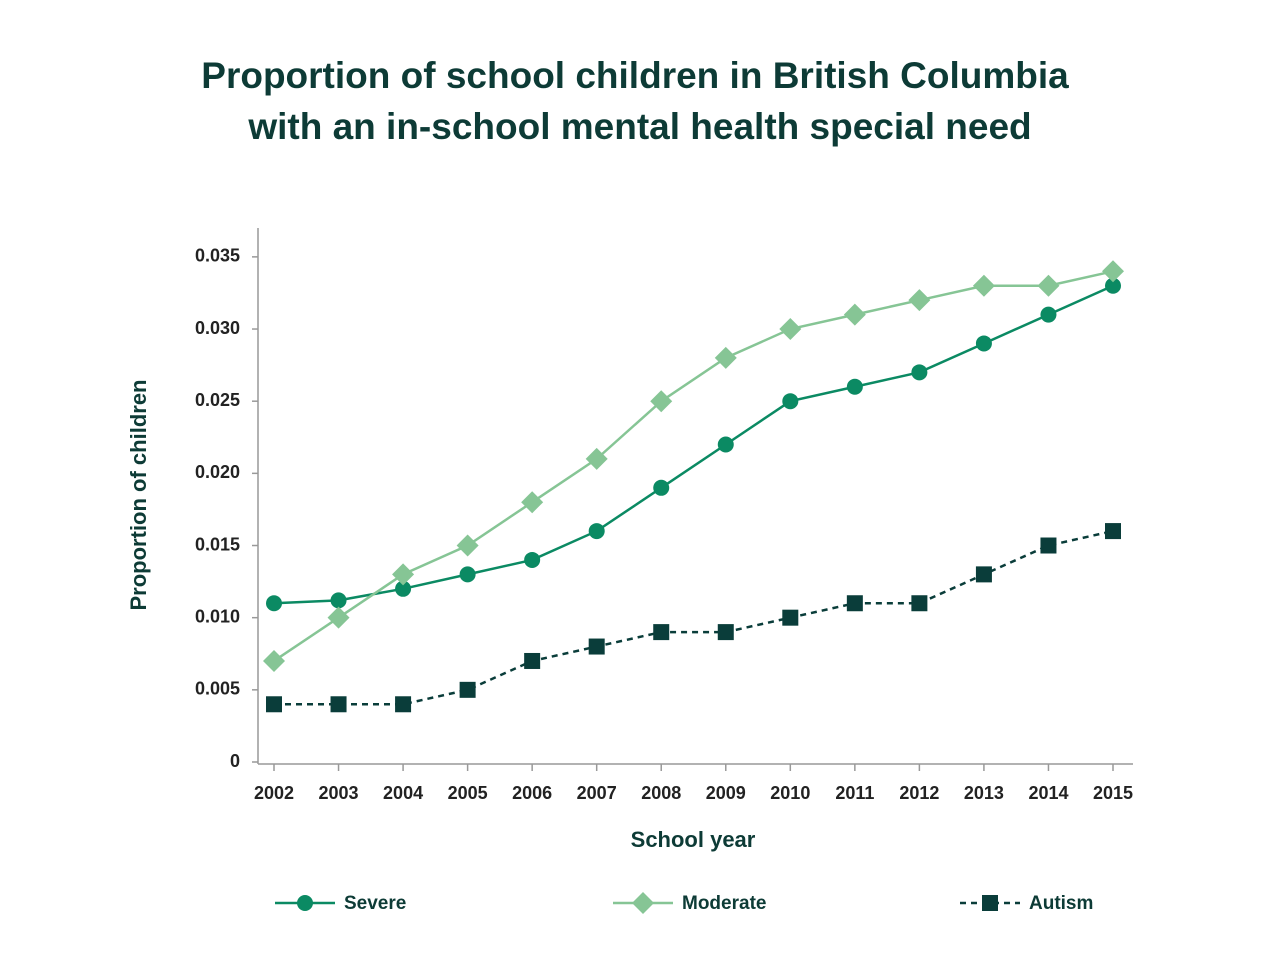 The height and width of the screenshot is (973, 1280). What do you see at coordinates (661, 793) in the screenshot?
I see `x-tick-label: 2008` at bounding box center [661, 793].